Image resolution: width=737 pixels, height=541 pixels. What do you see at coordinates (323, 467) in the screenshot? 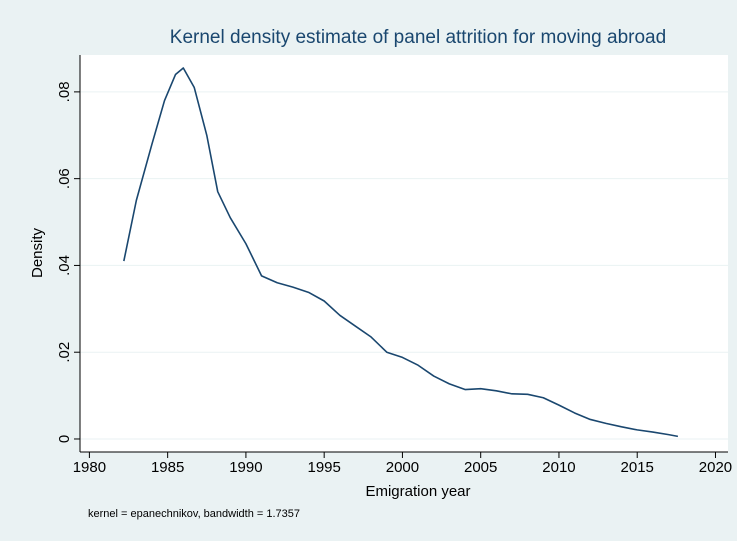
I see `x-tick-label: 1995` at bounding box center [323, 467].